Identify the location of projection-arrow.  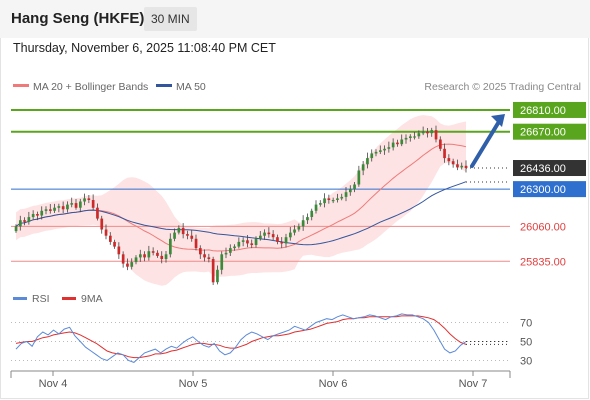
(487, 141).